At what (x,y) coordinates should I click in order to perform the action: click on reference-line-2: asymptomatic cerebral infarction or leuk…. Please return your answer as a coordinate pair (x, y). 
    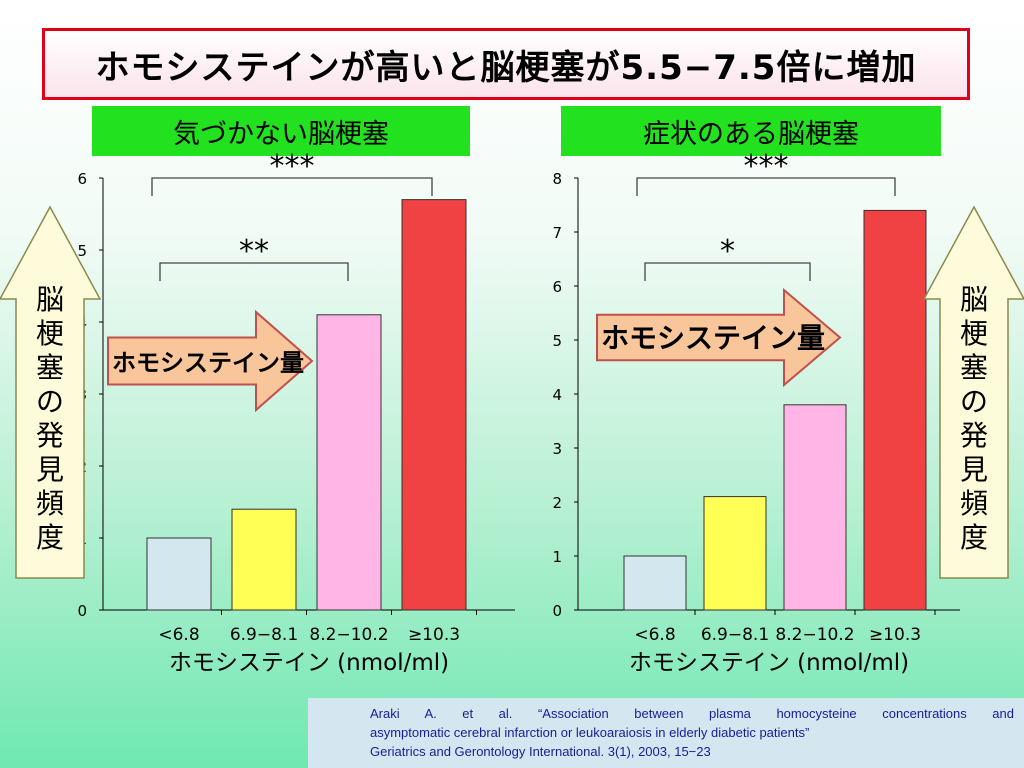
    Looking at the image, I should click on (590, 732).